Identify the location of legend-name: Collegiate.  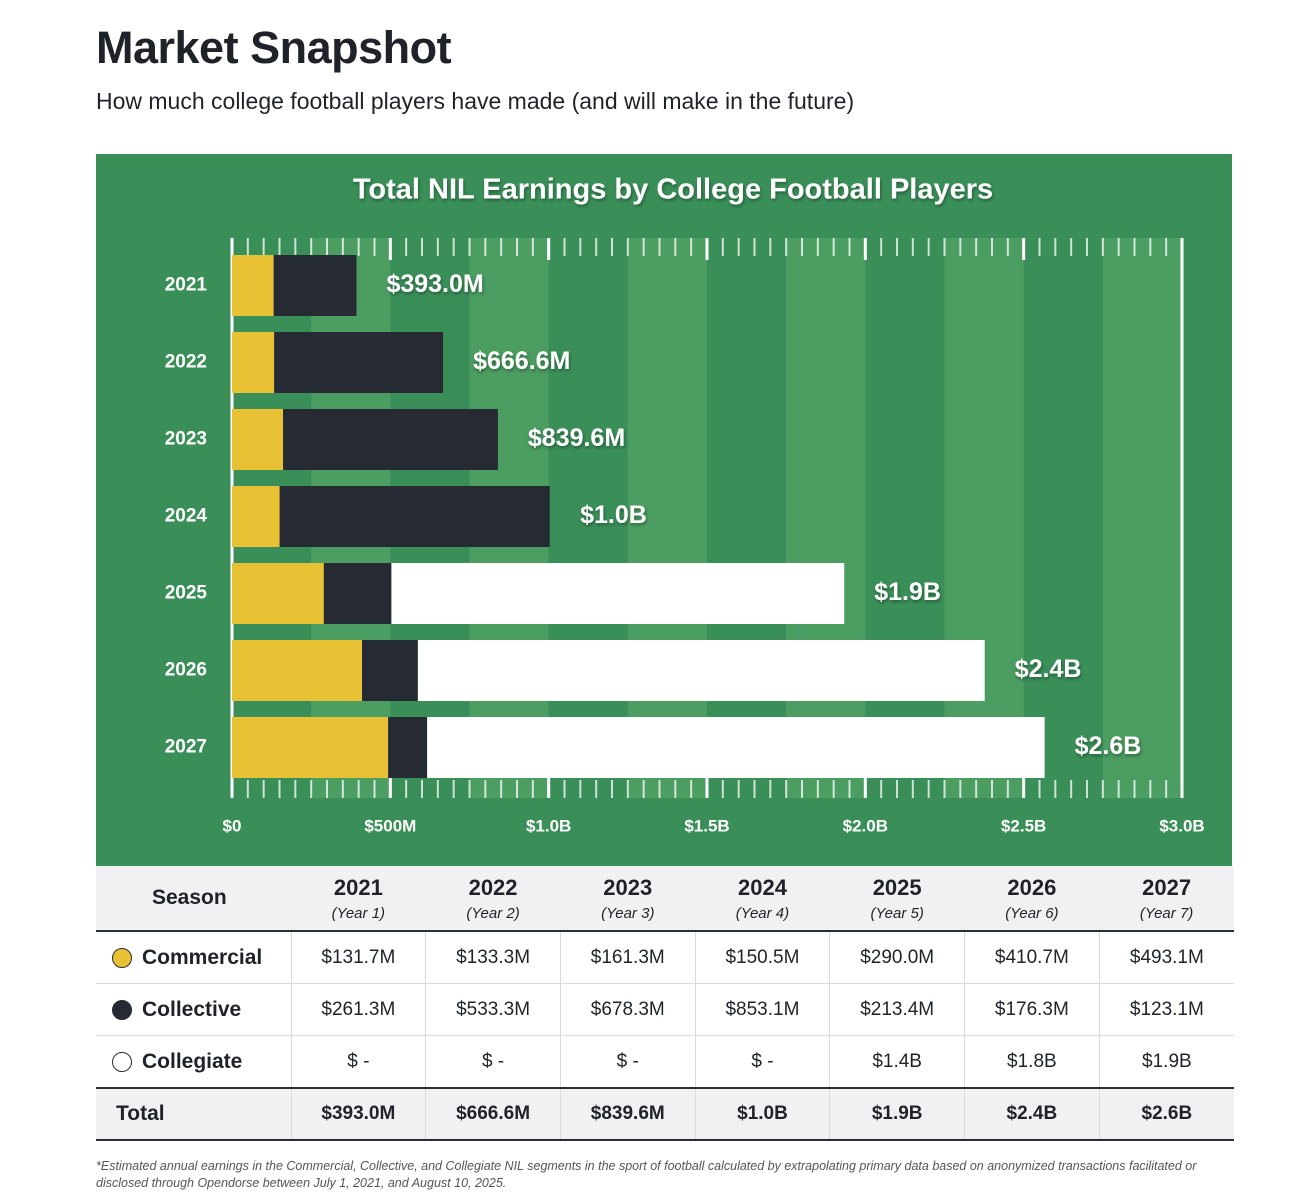
(192, 1061).